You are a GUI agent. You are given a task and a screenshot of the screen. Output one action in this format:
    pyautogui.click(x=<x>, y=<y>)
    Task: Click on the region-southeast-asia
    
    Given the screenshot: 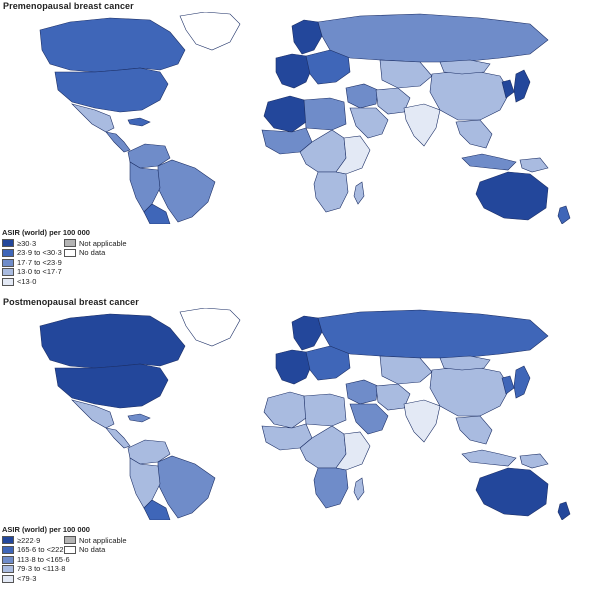 What is the action you would take?
    pyautogui.click(x=474, y=134)
    